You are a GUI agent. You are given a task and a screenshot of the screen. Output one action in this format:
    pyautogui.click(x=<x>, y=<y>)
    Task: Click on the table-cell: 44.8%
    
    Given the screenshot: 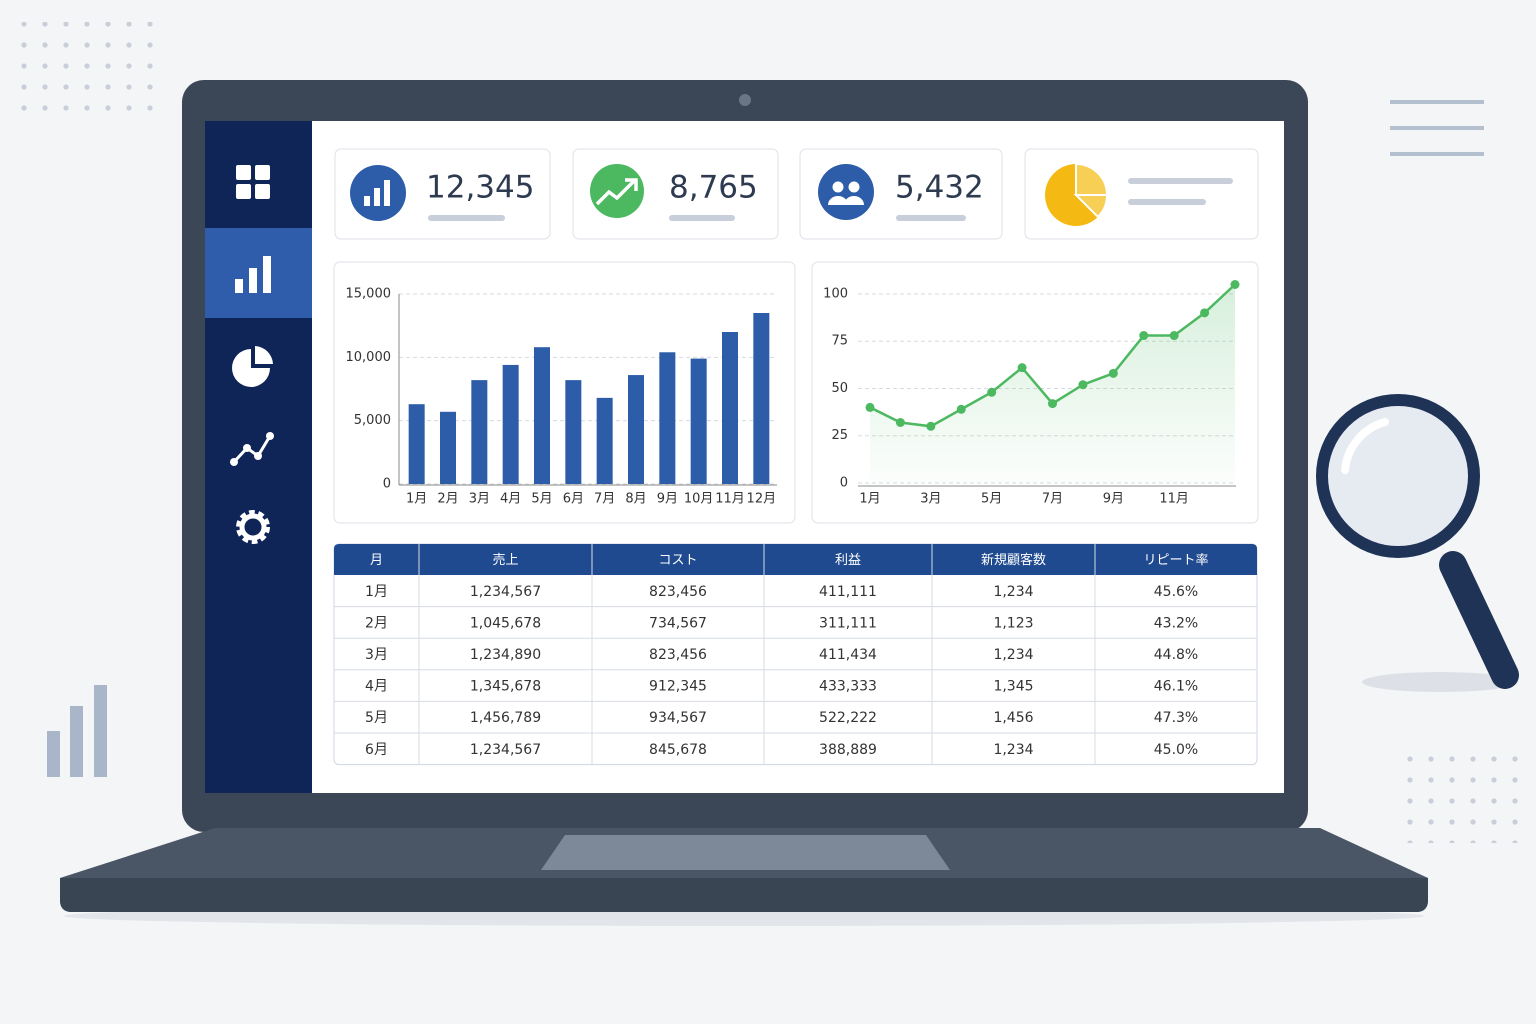 What is the action you would take?
    pyautogui.click(x=1176, y=655)
    